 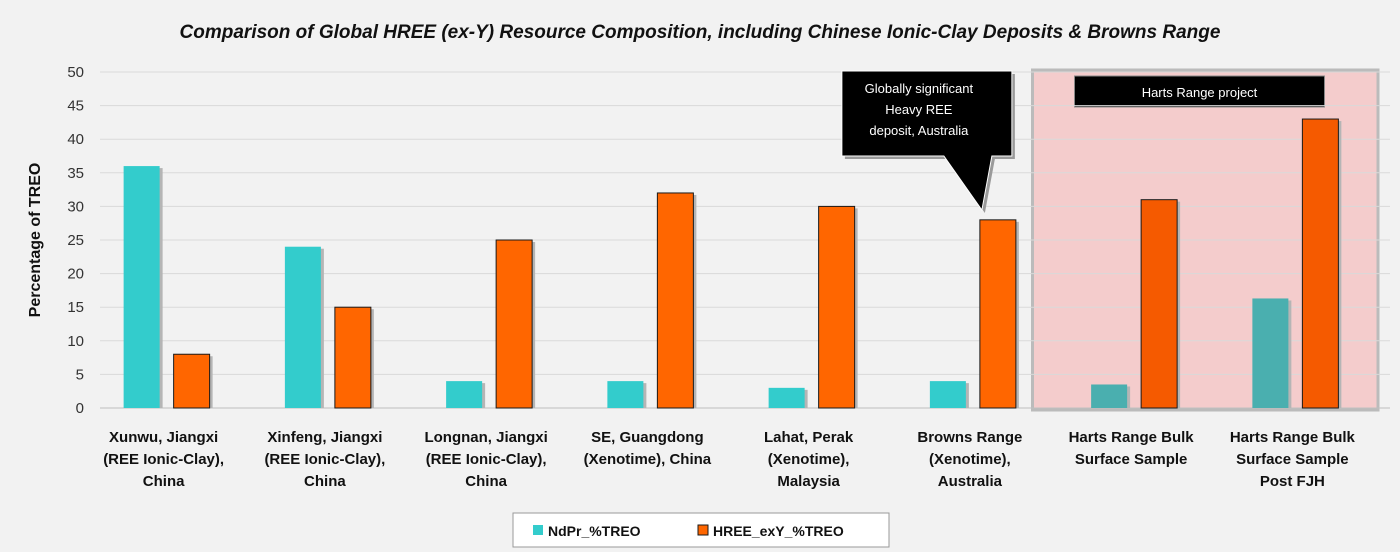 What do you see at coordinates (163, 437) in the screenshot?
I see `x-category-label: Xunwu, Jiangxi` at bounding box center [163, 437].